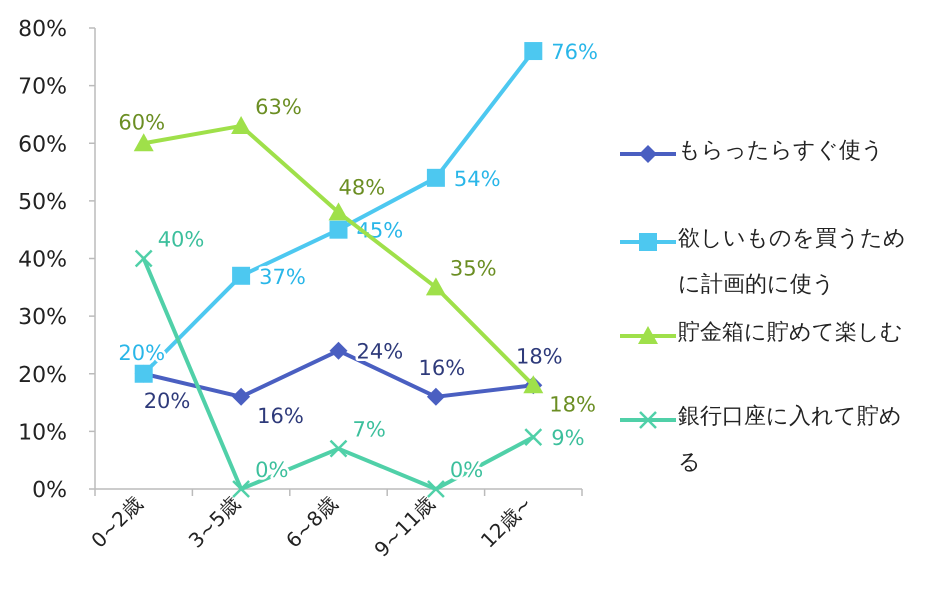  What do you see at coordinates (42, 202) in the screenshot?
I see `y-tick-label: 50%` at bounding box center [42, 202].